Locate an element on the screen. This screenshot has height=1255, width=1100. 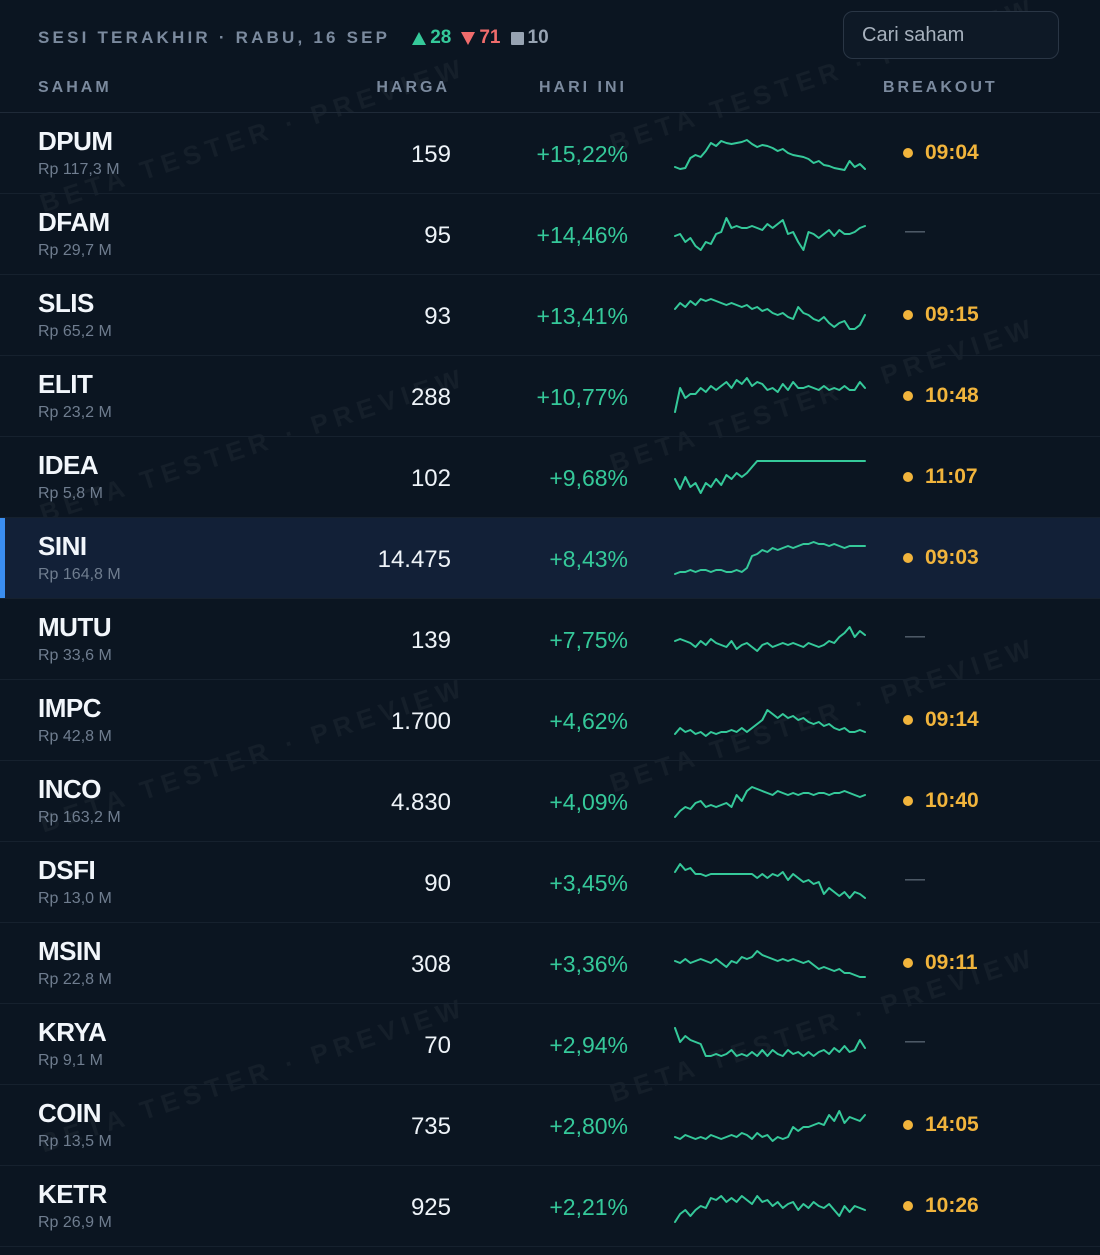
table-row: KRYA Rp 9,1 M 70 +2,94% — is located at coordinates (550, 1044).